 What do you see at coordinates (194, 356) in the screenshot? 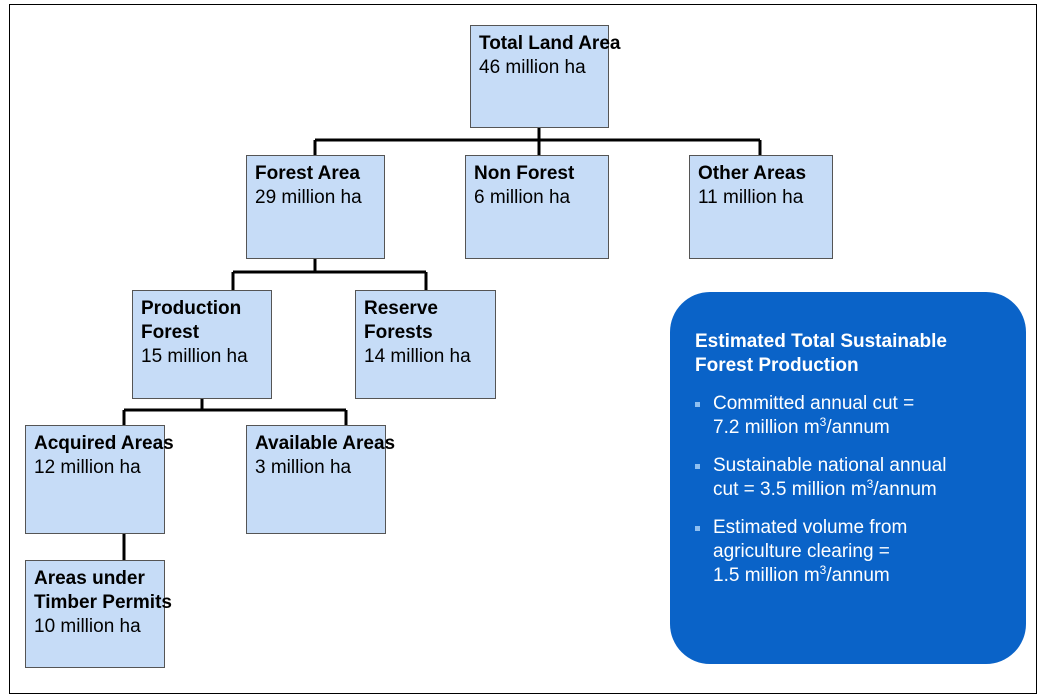
I see `node-value: 15 million ha` at bounding box center [194, 356].